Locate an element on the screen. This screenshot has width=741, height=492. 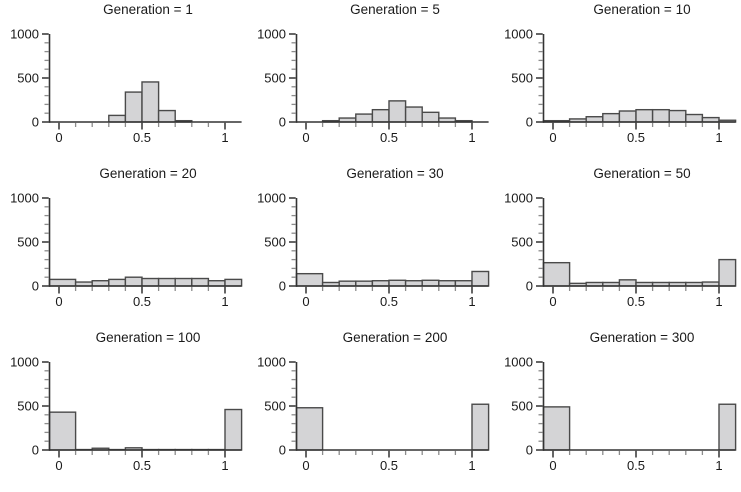
histogram-panel-gen-1: Generation = 1 0 0.5 1 0 500 1000 is located at coordinates (123, 82).